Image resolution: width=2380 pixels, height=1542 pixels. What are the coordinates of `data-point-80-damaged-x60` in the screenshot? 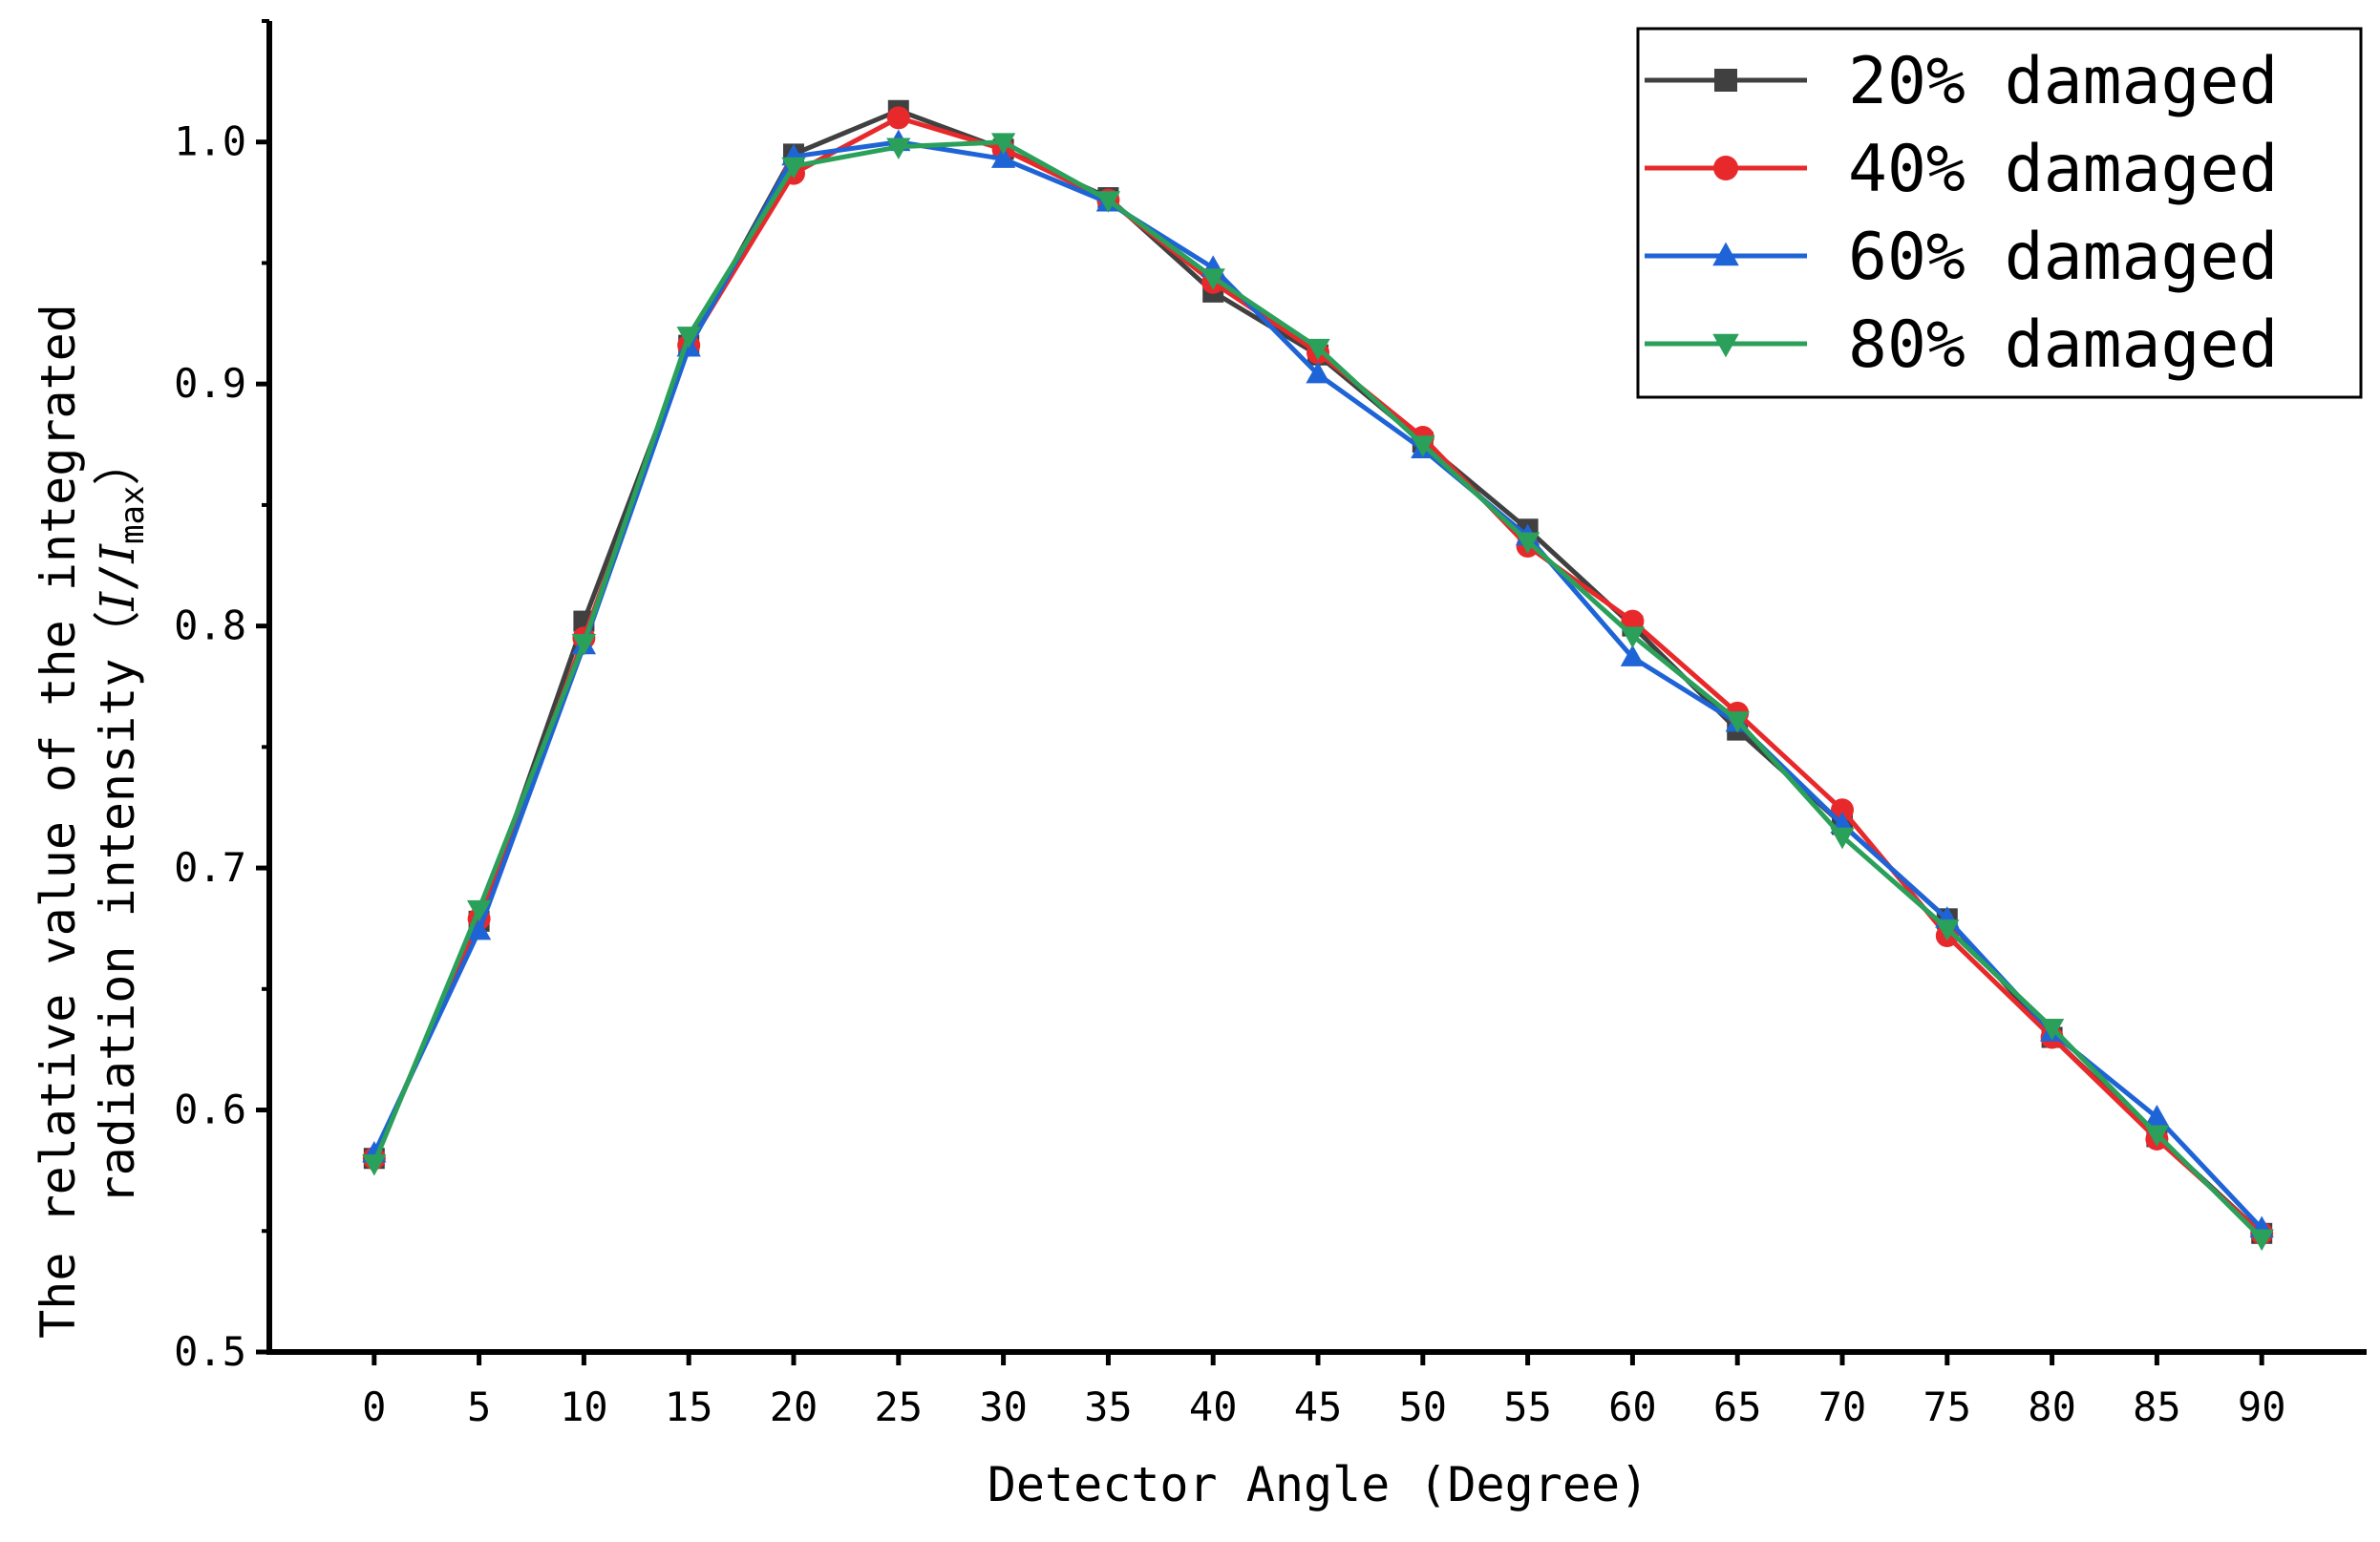 It's located at (1633, 637).